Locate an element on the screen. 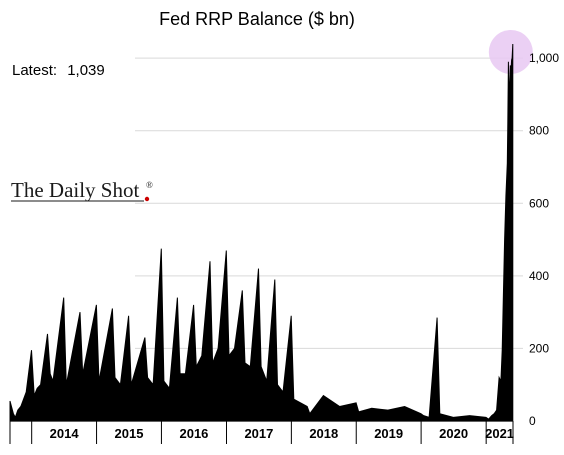 Image resolution: width=564 pixels, height=455 pixels. x-tick-label-2014: 2014 is located at coordinates (65, 433).